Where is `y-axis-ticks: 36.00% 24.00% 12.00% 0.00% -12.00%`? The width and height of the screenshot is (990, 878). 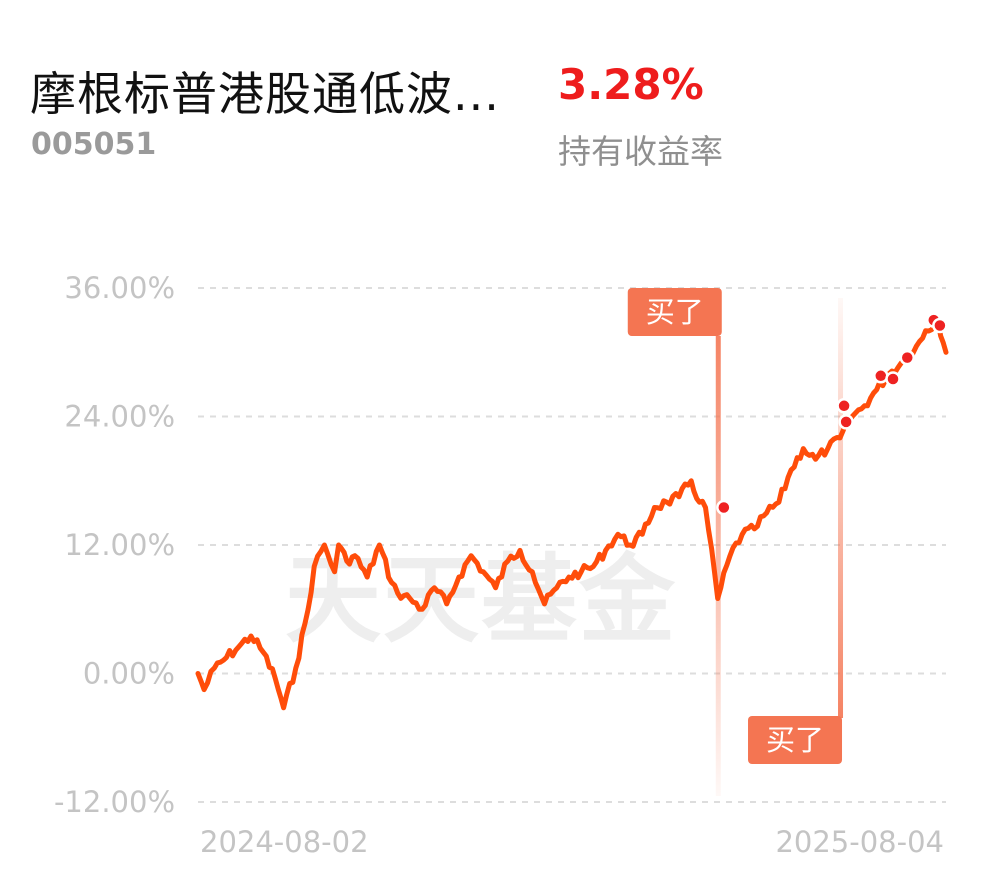
y-axis-ticks: 36.00% 24.00% 12.00% 0.00% -12.00% is located at coordinates (114, 545).